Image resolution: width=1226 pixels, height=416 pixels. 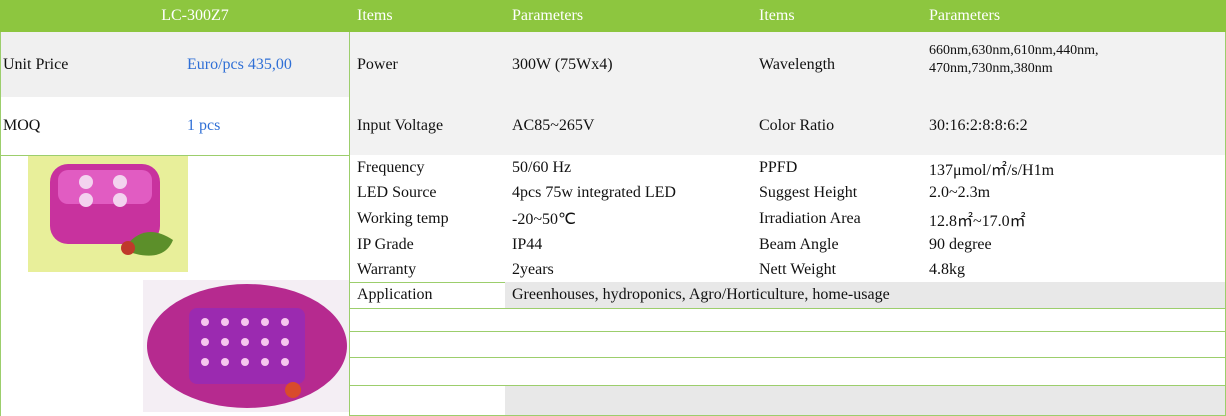 What do you see at coordinates (837, 218) in the screenshot?
I see `spec-item: Irradiation Area` at bounding box center [837, 218].